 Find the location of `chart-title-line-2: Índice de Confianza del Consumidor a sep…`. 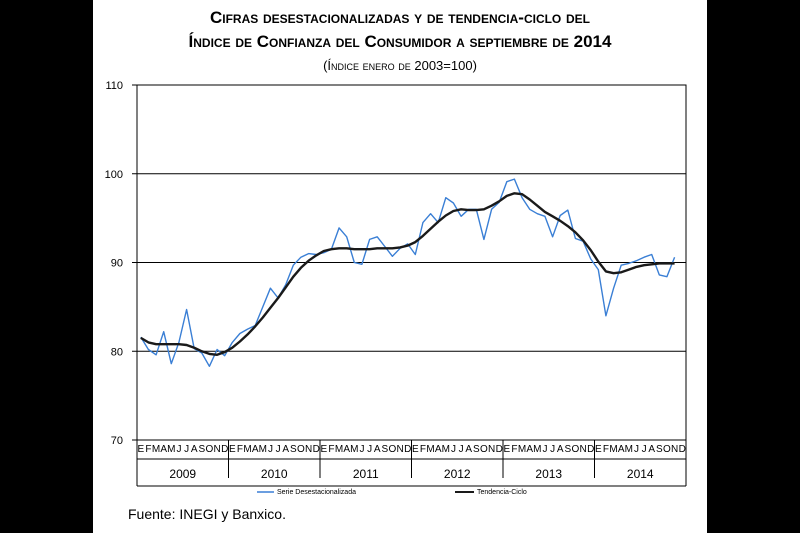

chart-title-line-2: Índice de Confianza del Consumidor a sep… is located at coordinates (400, 41).